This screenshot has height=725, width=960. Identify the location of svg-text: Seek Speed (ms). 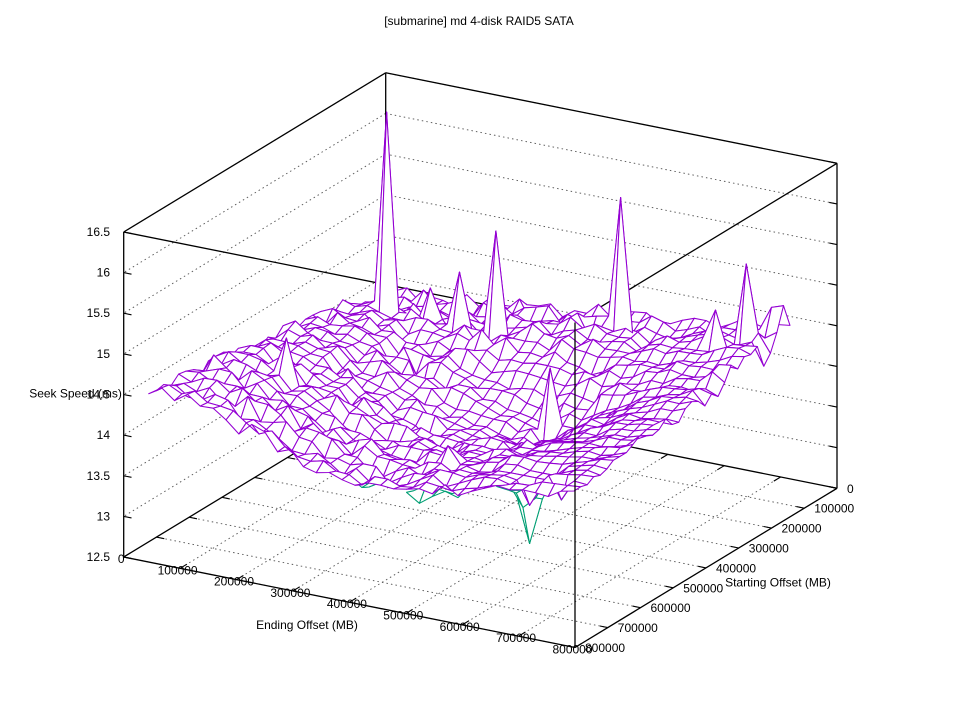
(75, 394).